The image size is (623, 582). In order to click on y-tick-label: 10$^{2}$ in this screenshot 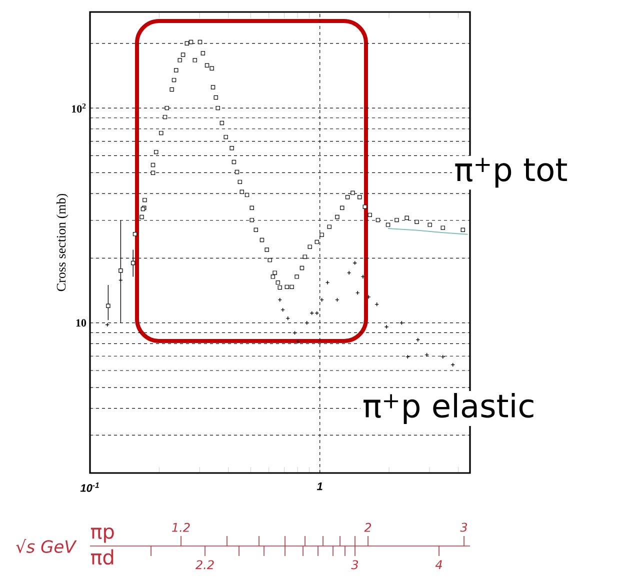, I will do `click(79, 108)`.